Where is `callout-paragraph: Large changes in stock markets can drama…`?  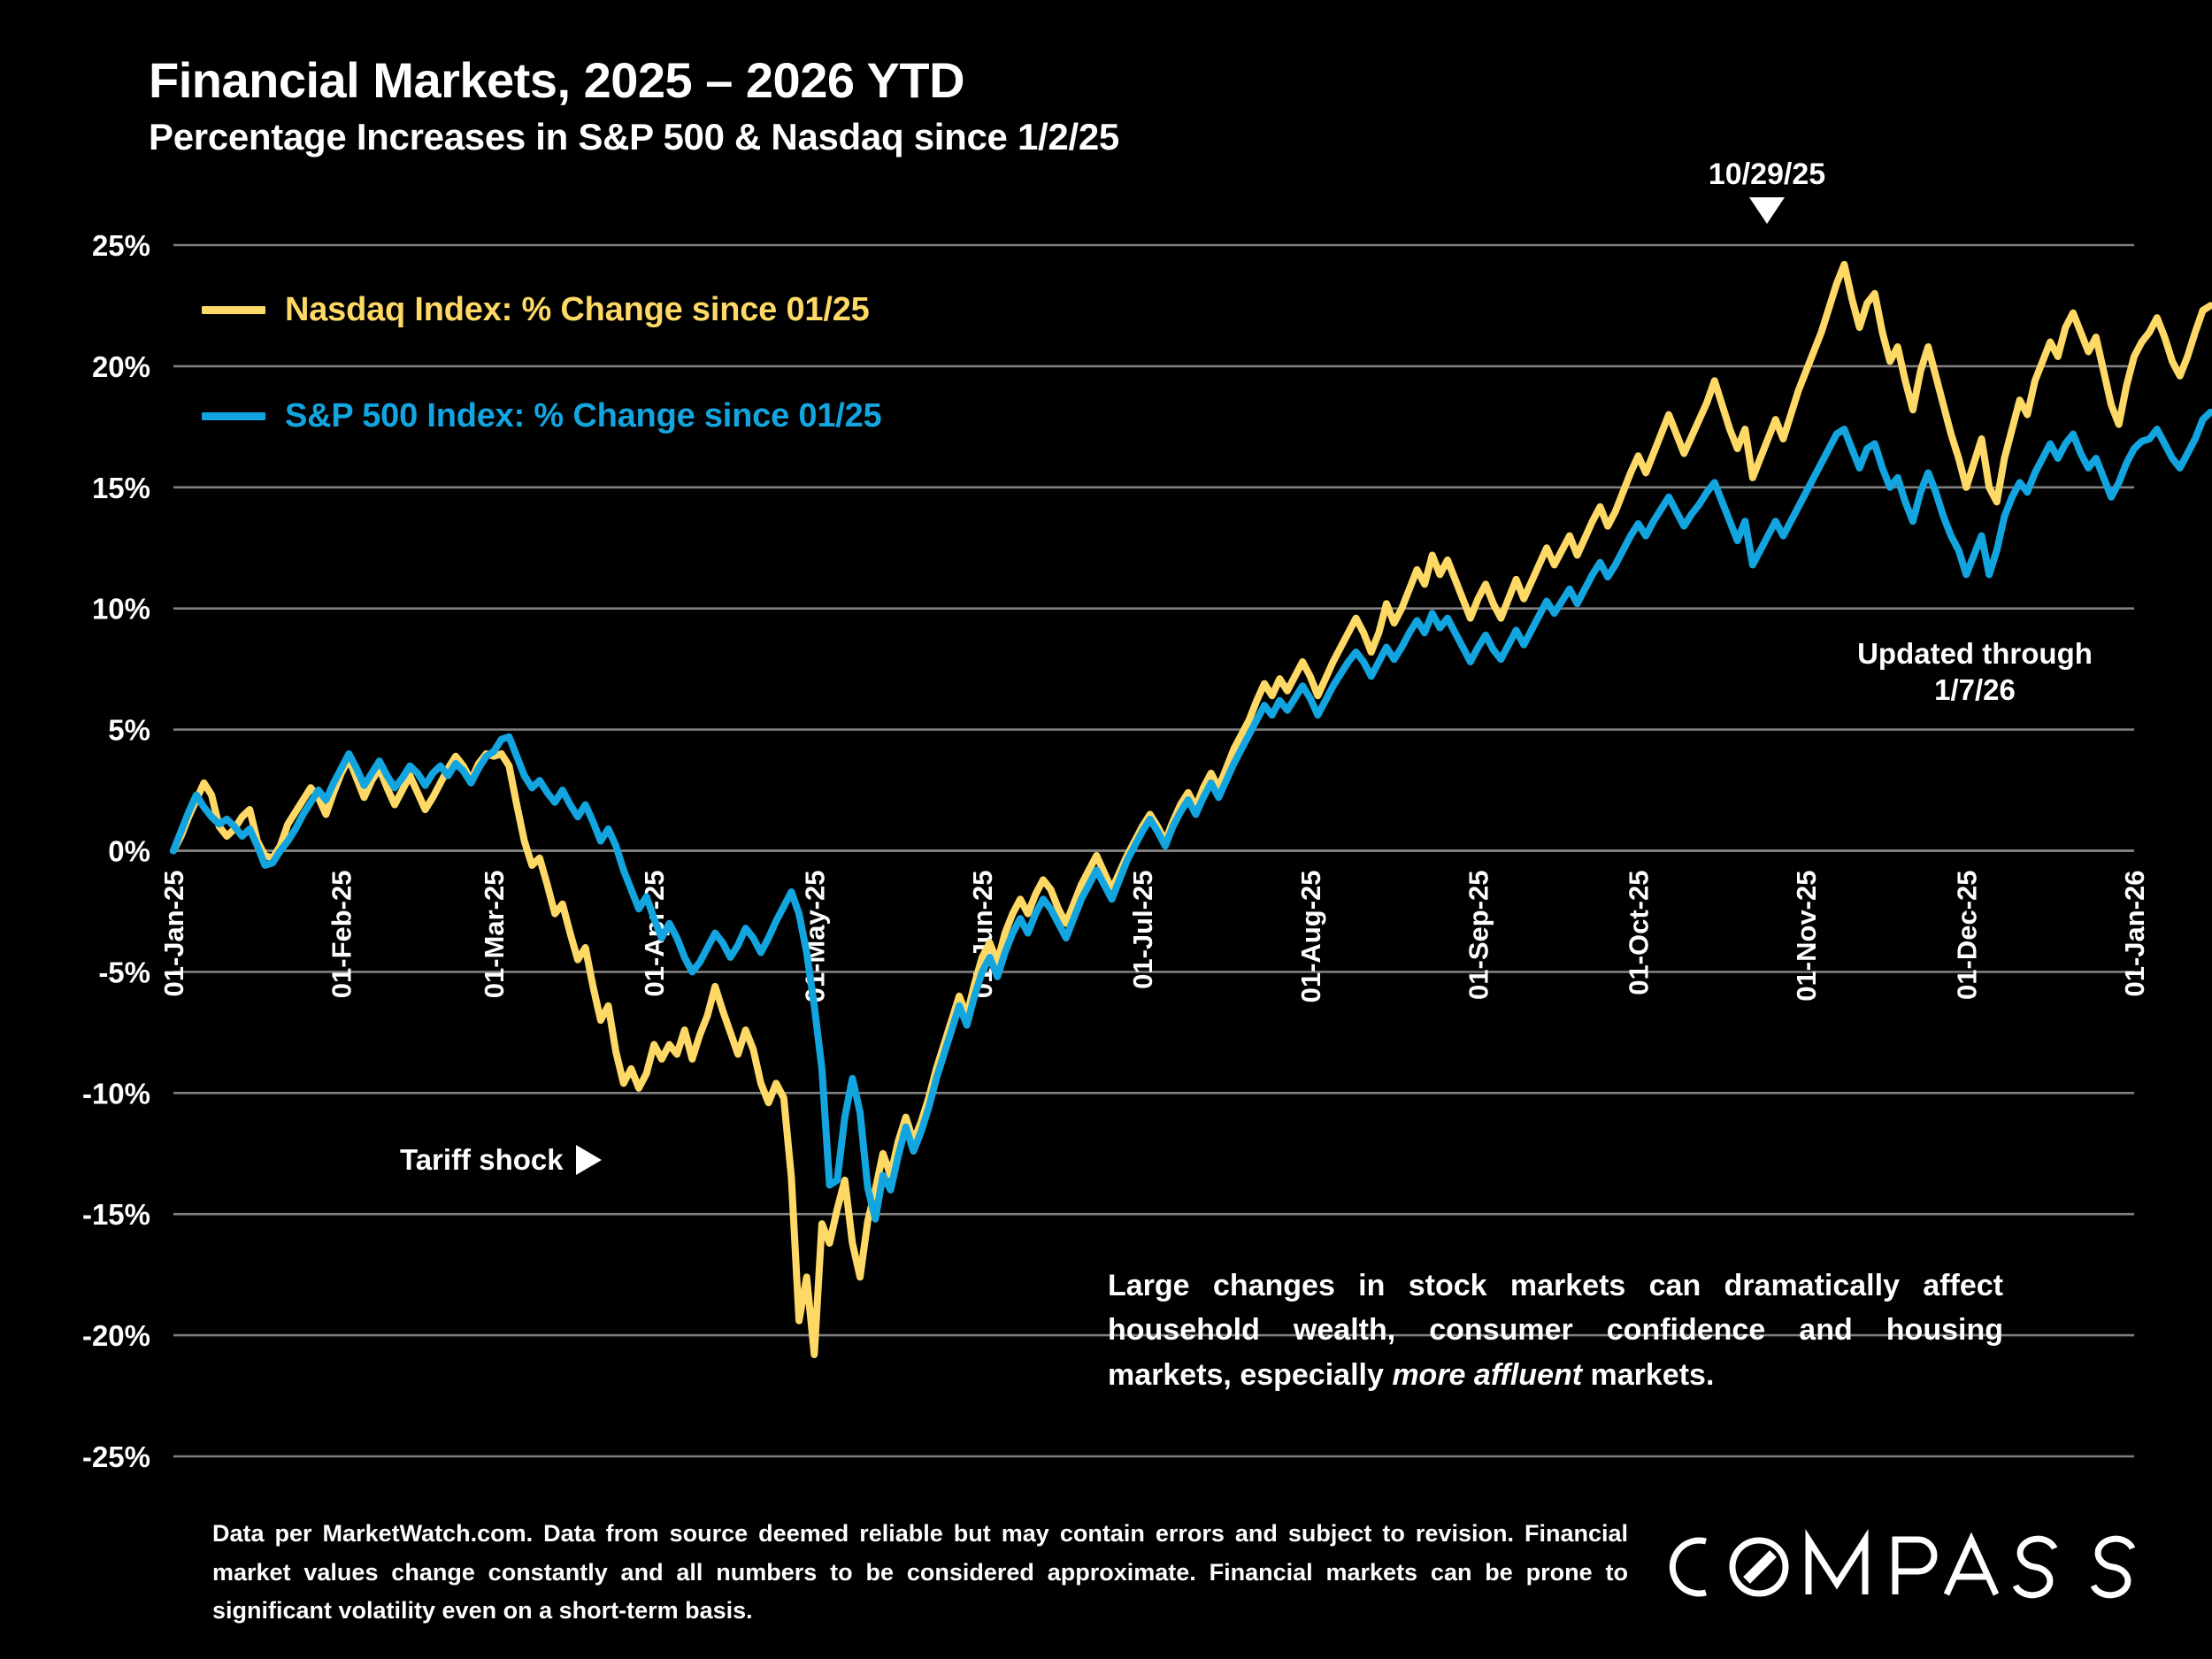
callout-paragraph: Large changes in stock markets can drama… is located at coordinates (1556, 1330).